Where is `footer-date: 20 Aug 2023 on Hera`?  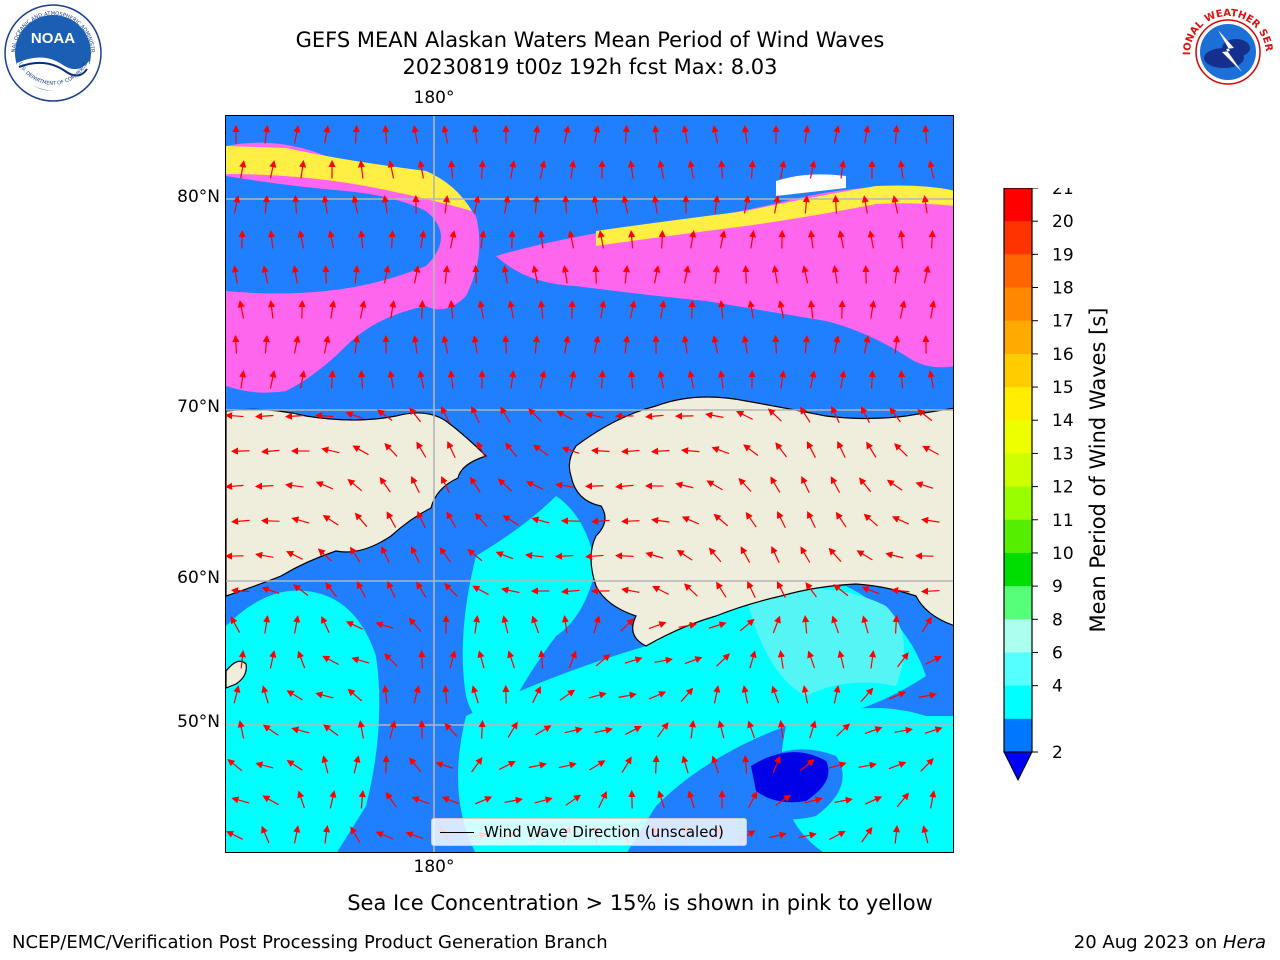 footer-date: 20 Aug 2023 on Hera is located at coordinates (1170, 942).